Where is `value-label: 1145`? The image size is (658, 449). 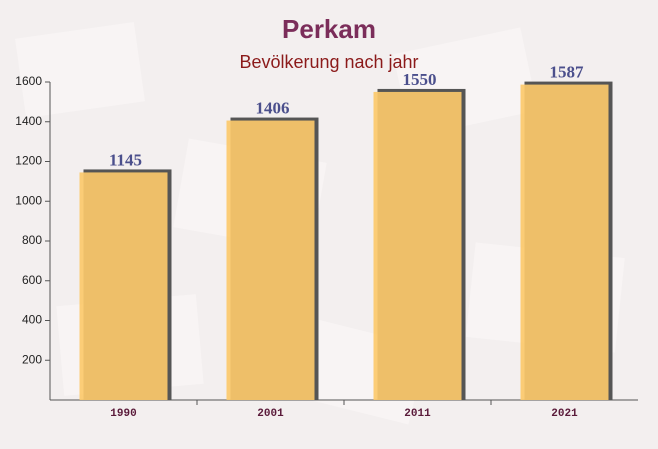
value-label: 1145 is located at coordinates (125, 159).